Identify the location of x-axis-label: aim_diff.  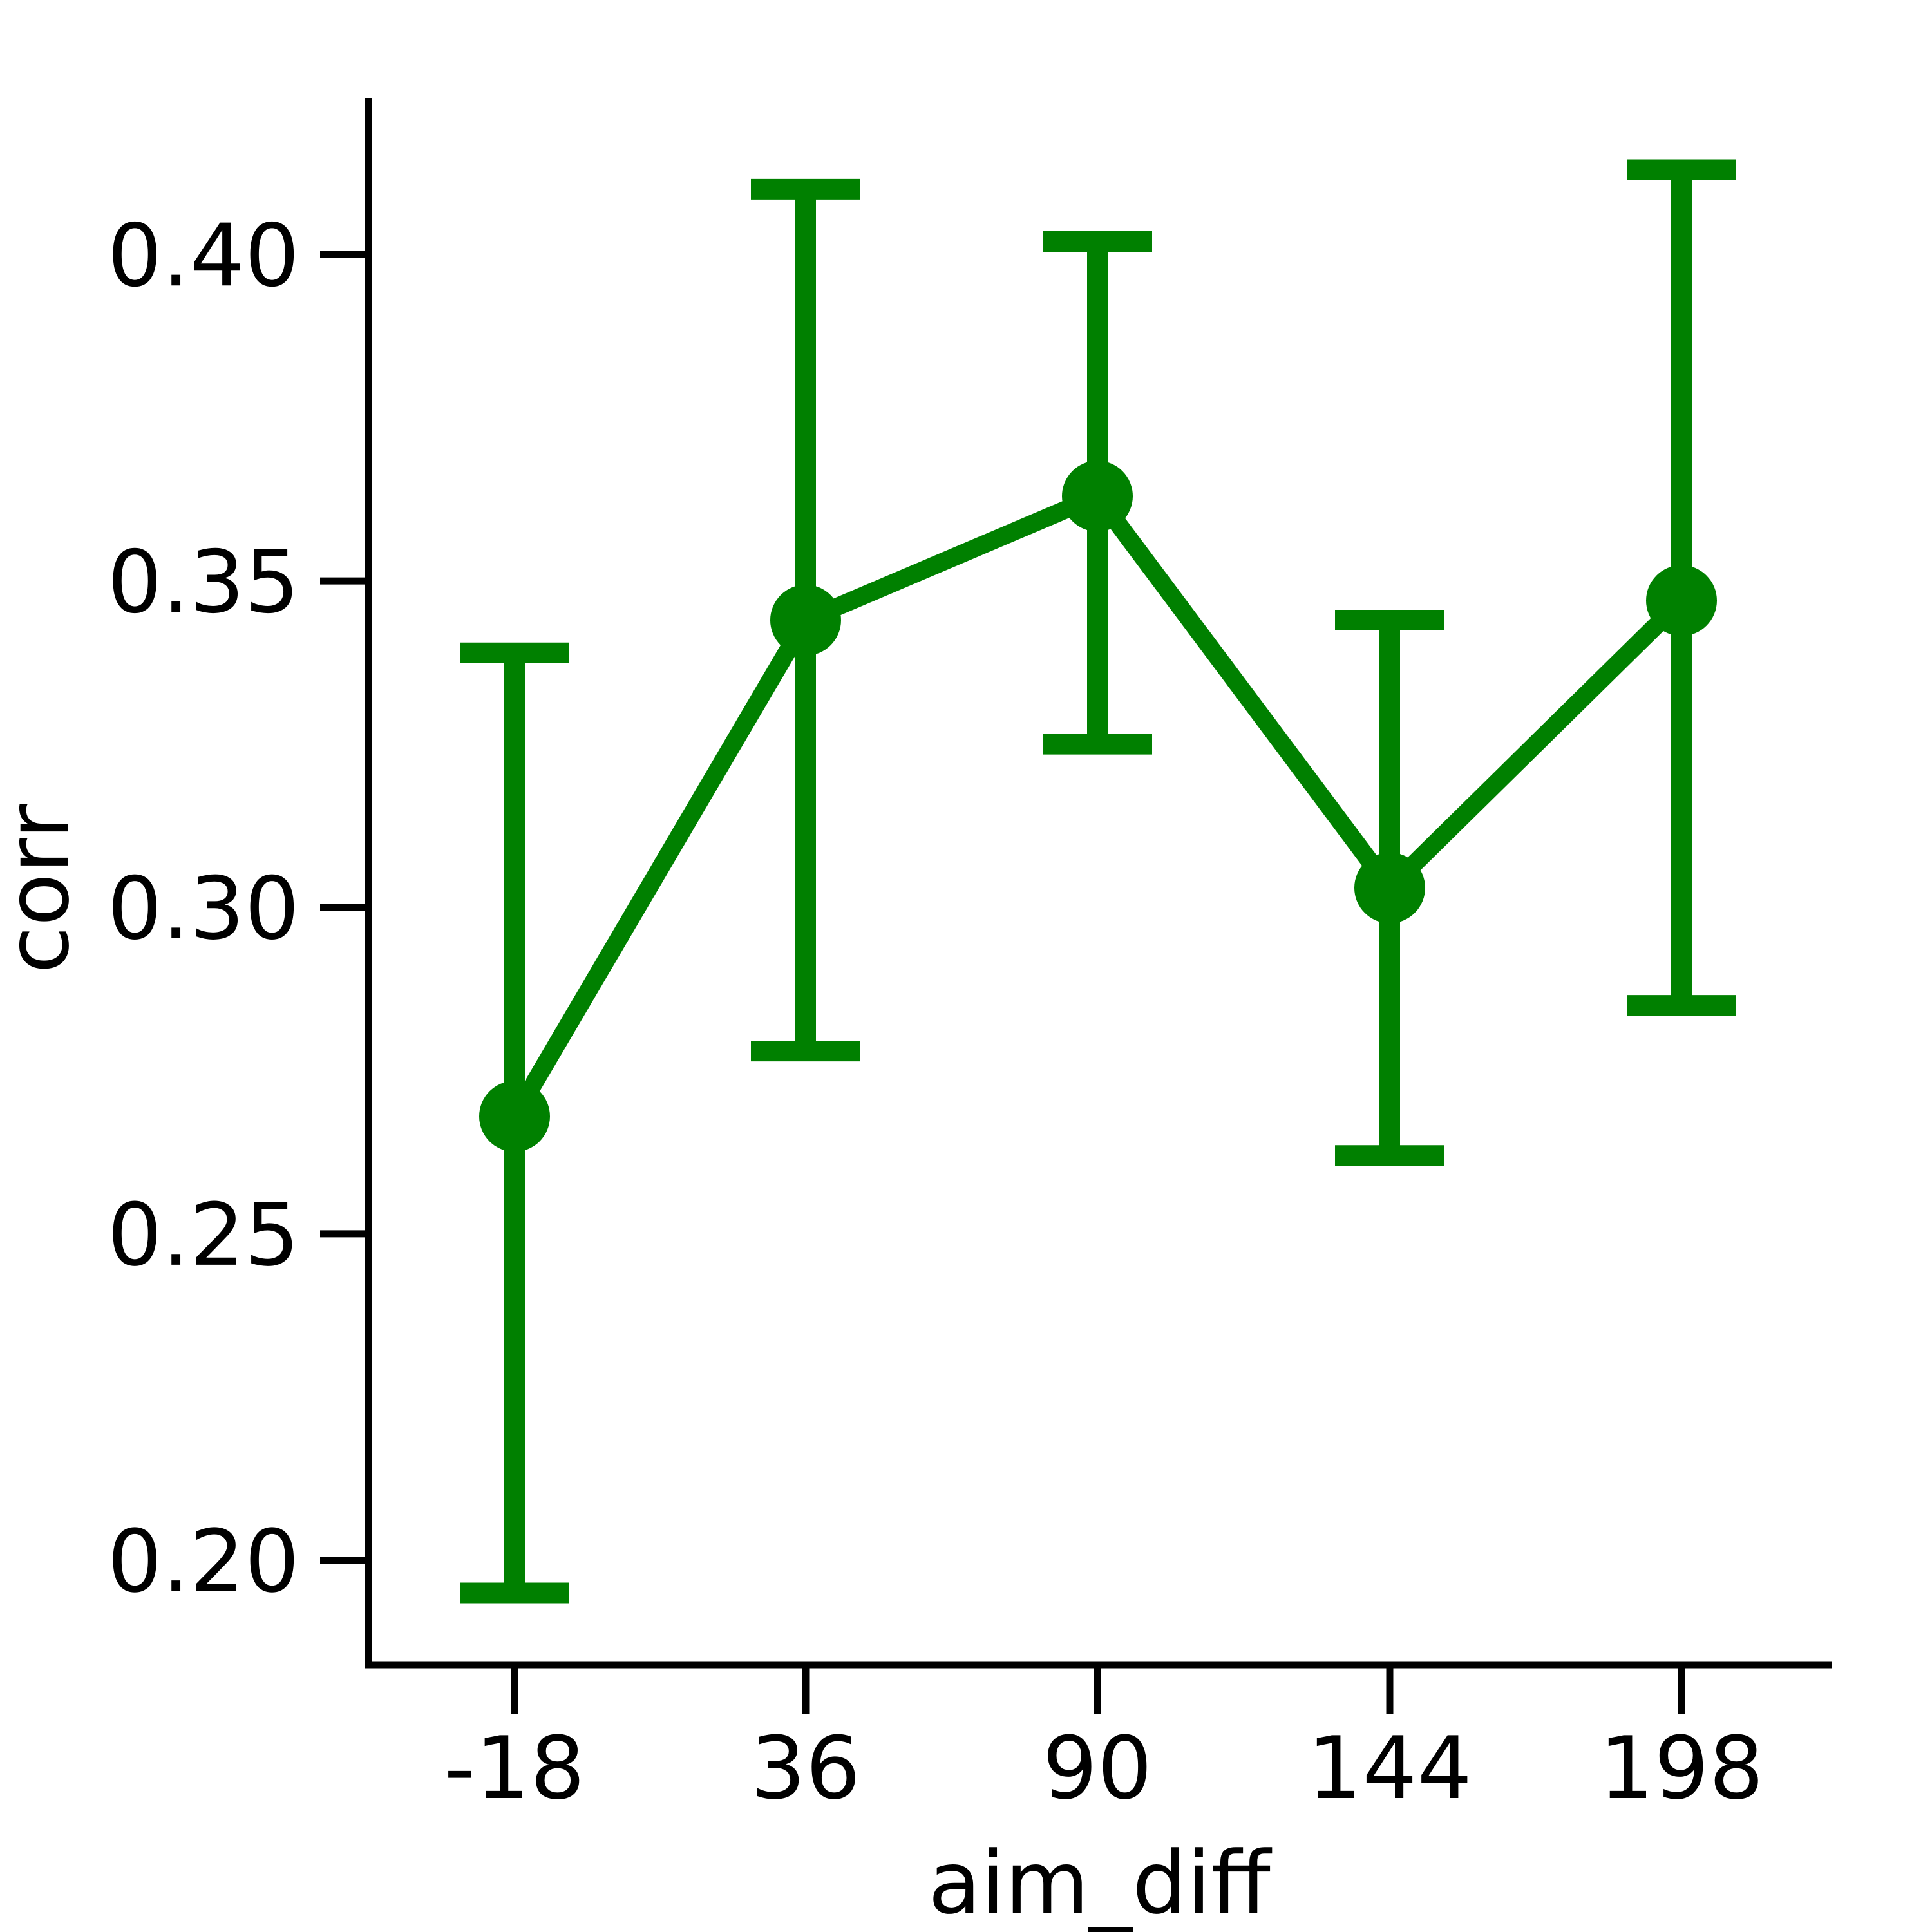
(1100, 1882).